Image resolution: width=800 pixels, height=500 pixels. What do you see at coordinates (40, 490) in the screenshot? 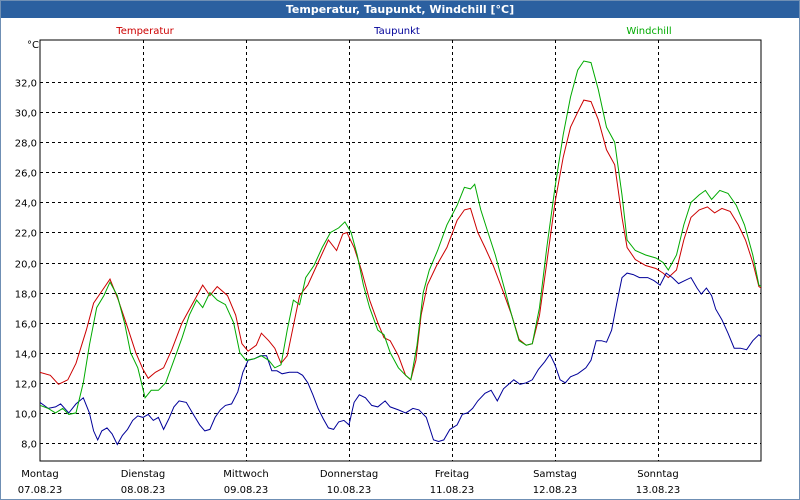
I see `x-date-label: 07.08.23` at bounding box center [40, 490].